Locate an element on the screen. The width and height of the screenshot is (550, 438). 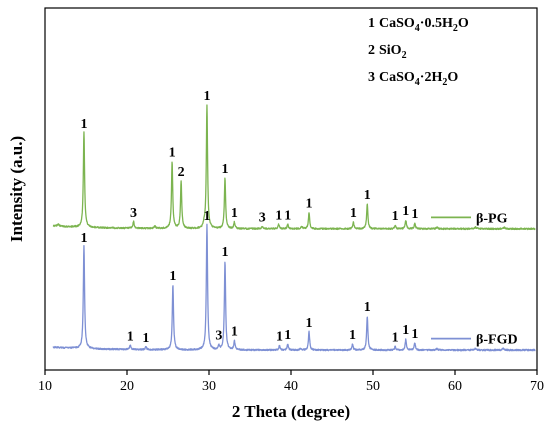
peak-label: 2 is located at coordinates (181, 172).